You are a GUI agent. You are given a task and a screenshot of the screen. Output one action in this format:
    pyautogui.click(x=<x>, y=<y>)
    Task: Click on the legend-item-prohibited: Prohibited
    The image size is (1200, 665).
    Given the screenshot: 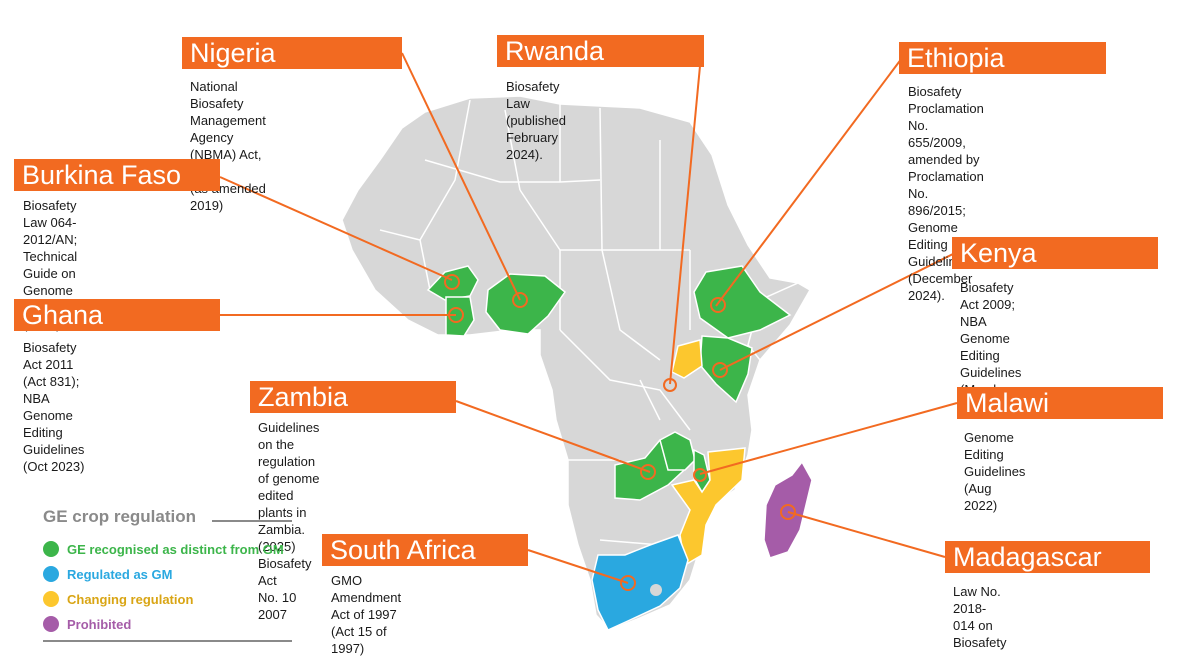 What is the action you would take?
    pyautogui.click(x=87, y=624)
    